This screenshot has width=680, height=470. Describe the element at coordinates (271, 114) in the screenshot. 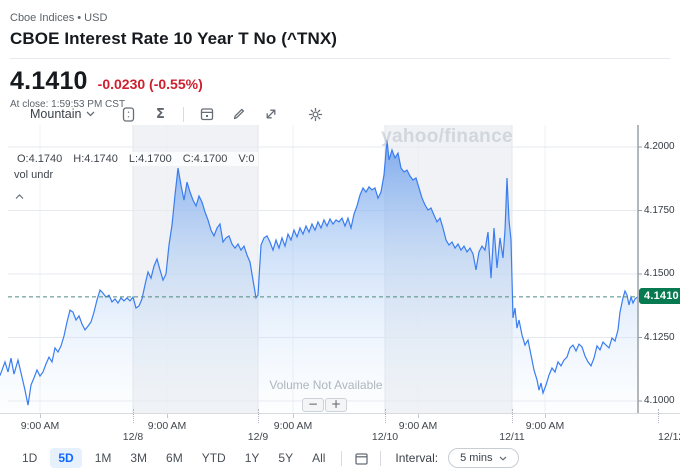

I see `expand-icon` at that location.